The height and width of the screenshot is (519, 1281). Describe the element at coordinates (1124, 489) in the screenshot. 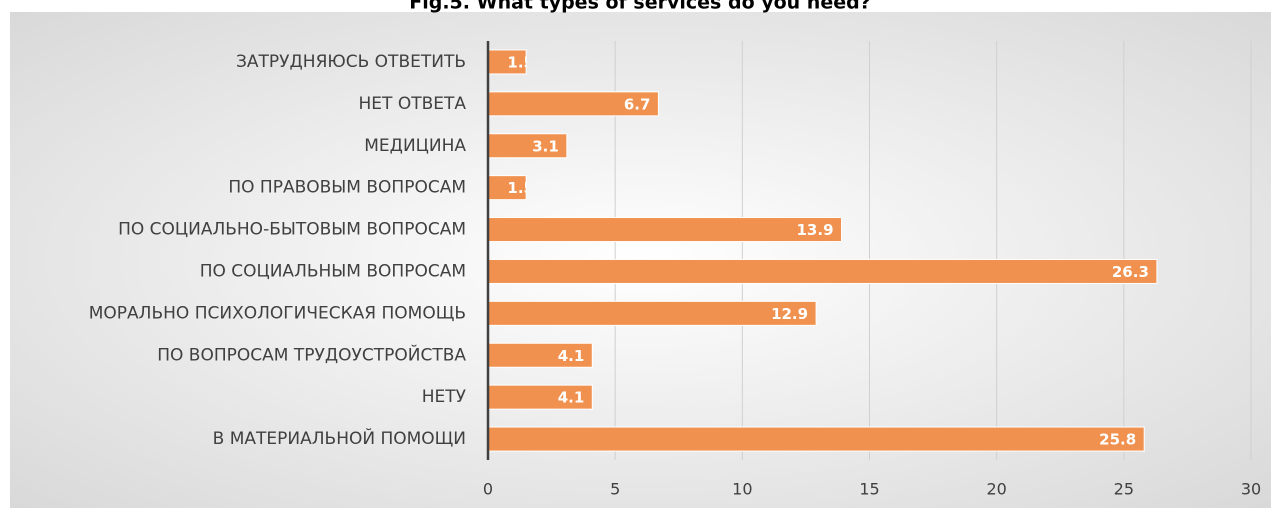

I see `x-tick-label: 25` at that location.